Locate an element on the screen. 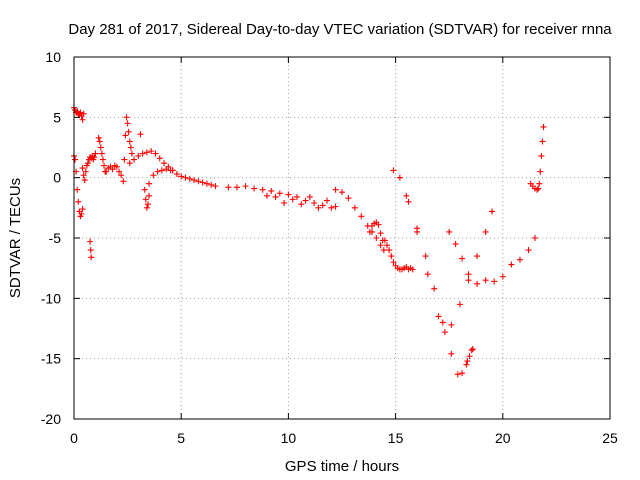 Image resolution: width=640 pixels, height=480 pixels. y-tick-label: -10 is located at coordinates (51, 298).